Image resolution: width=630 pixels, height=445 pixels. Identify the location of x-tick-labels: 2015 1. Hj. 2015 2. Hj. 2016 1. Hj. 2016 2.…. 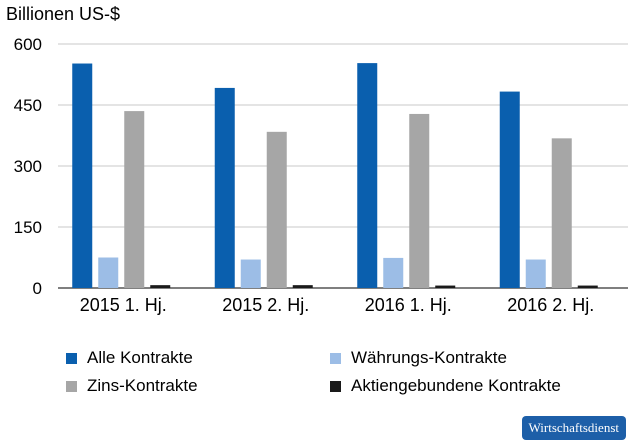
(337, 305).